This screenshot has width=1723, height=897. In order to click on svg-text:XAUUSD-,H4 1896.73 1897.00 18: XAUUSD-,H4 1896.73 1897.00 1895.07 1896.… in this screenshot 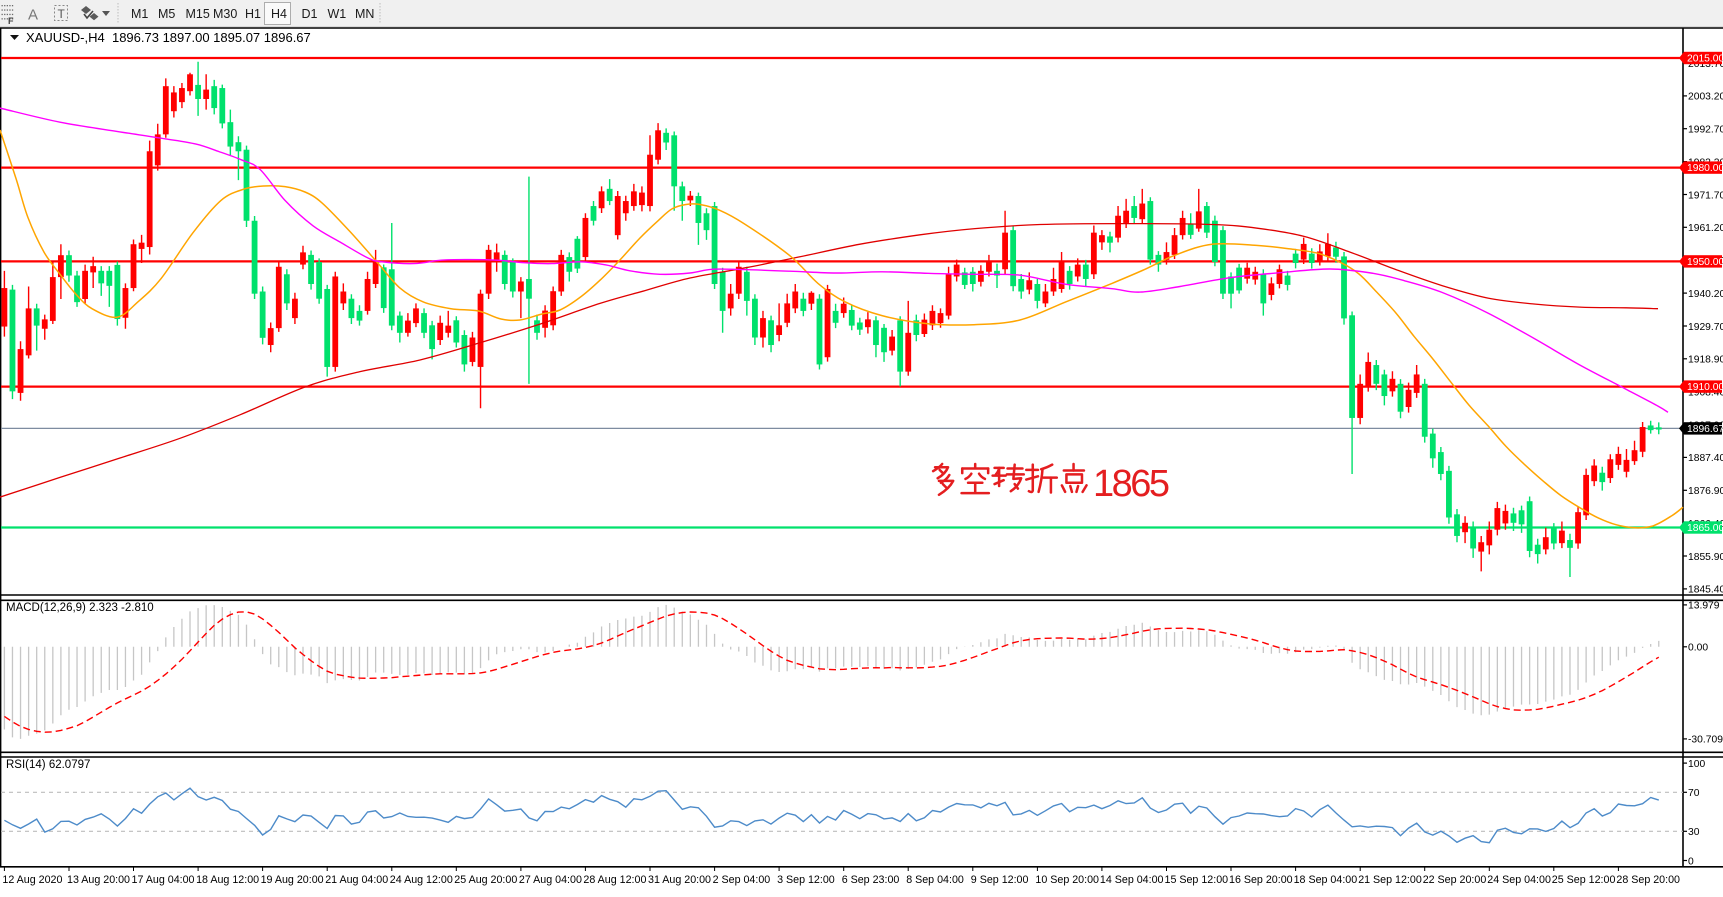, I will do `click(168, 37)`.